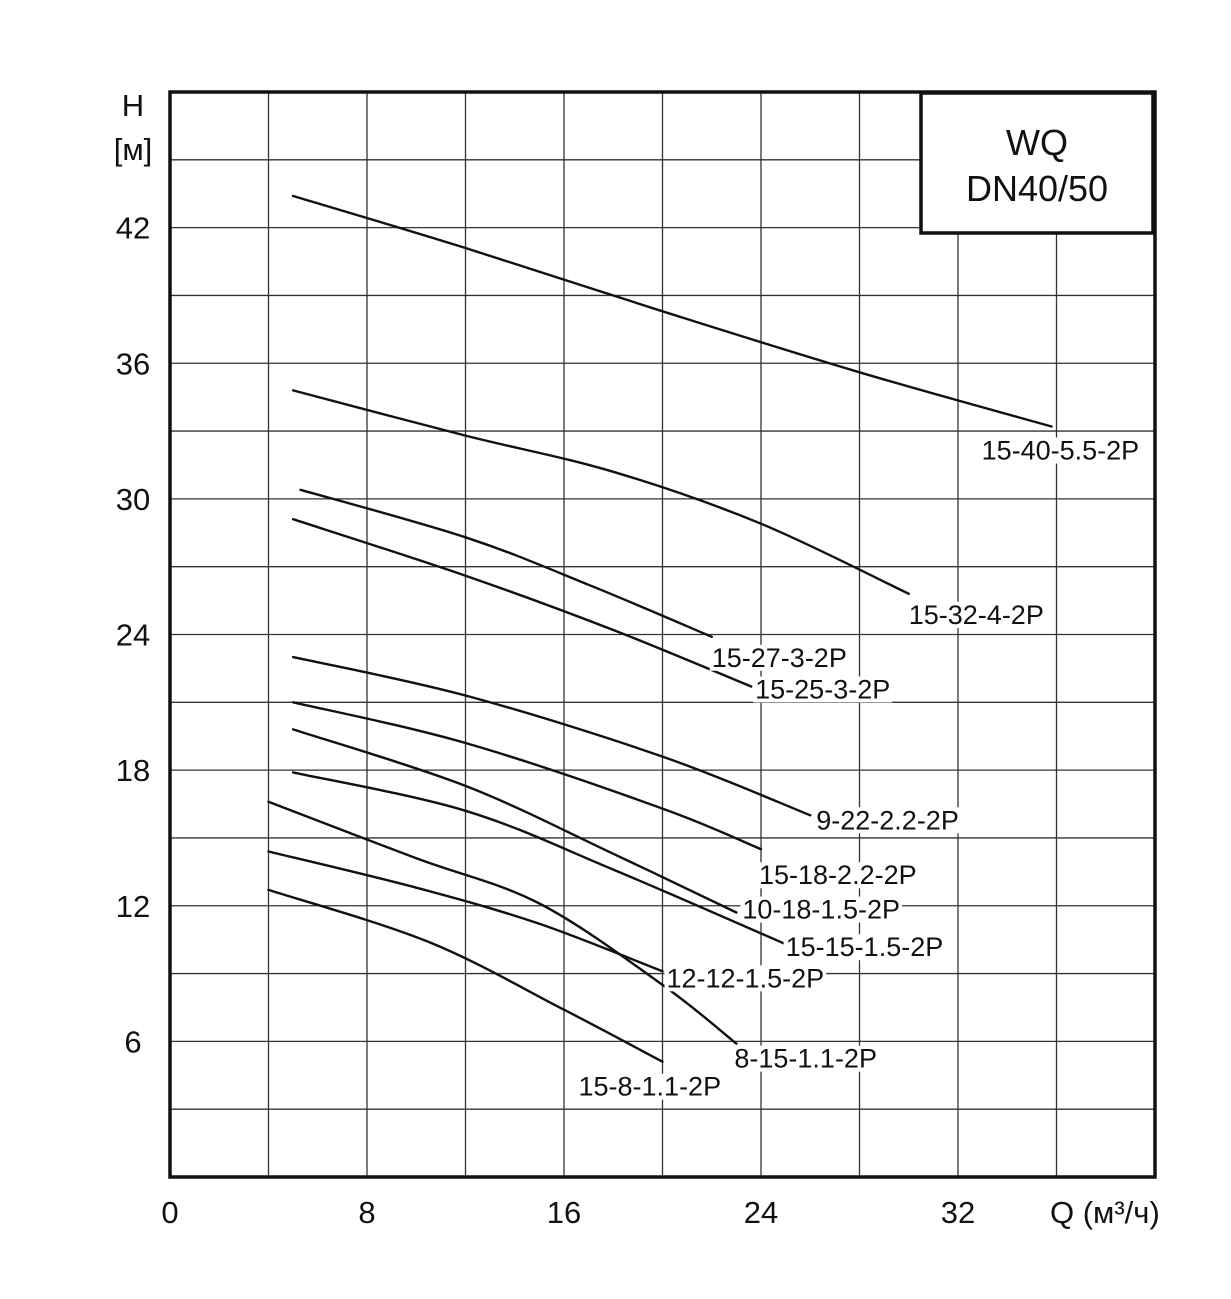  Describe the element at coordinates (564, 1212) in the screenshot. I see `x-tick-label: 16` at that location.